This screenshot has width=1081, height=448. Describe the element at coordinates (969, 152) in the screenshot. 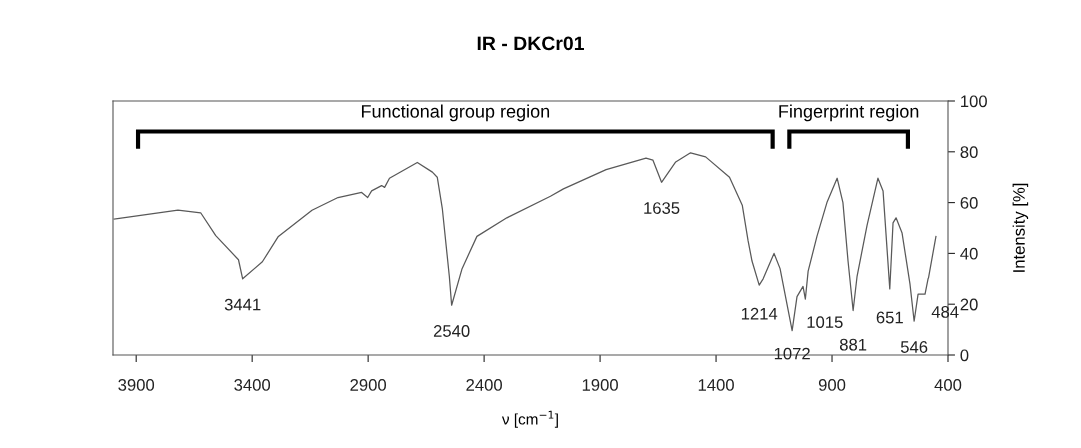

I see `y-tick-label: 80` at that location.